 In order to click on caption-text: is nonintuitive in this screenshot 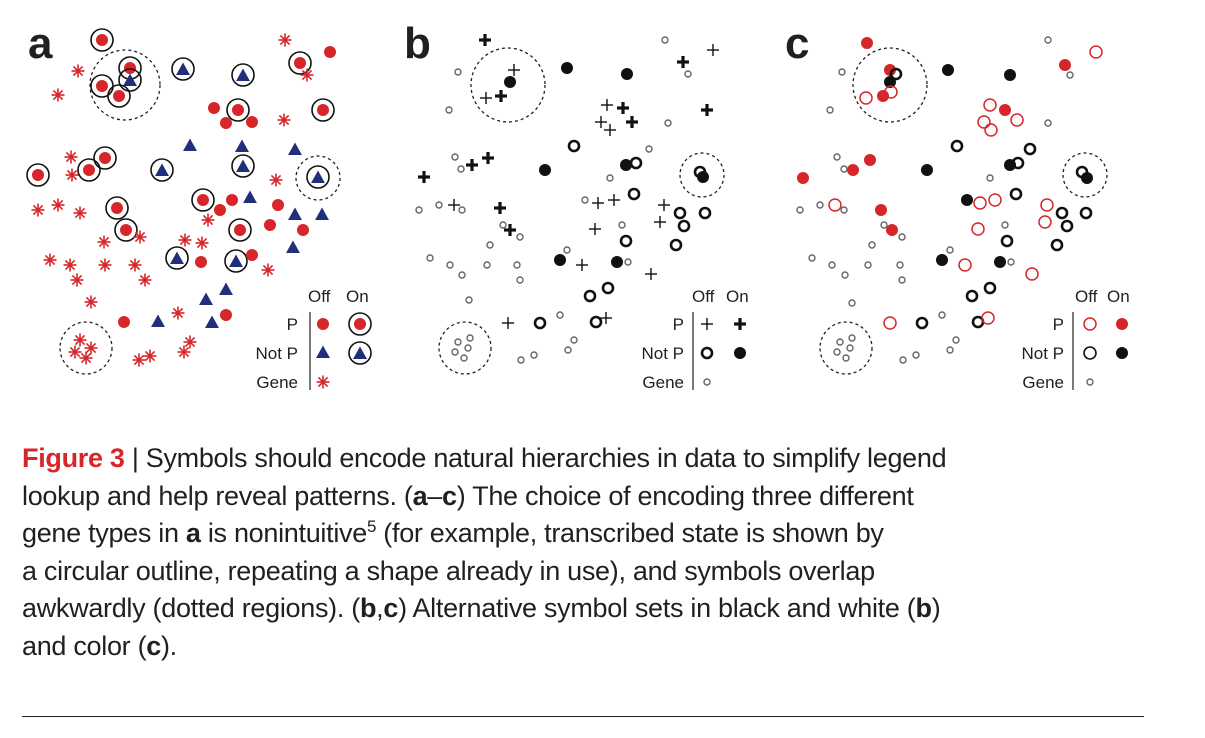, I will do `click(283, 533)`.